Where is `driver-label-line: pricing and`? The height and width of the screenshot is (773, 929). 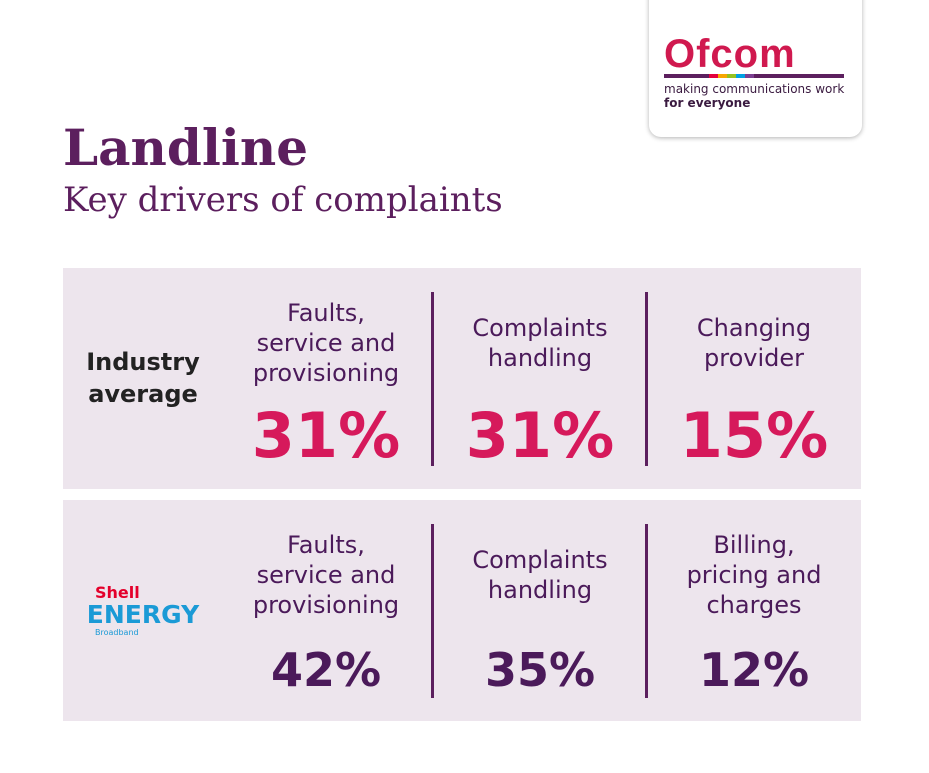 driver-label-line: pricing and is located at coordinates (754, 575).